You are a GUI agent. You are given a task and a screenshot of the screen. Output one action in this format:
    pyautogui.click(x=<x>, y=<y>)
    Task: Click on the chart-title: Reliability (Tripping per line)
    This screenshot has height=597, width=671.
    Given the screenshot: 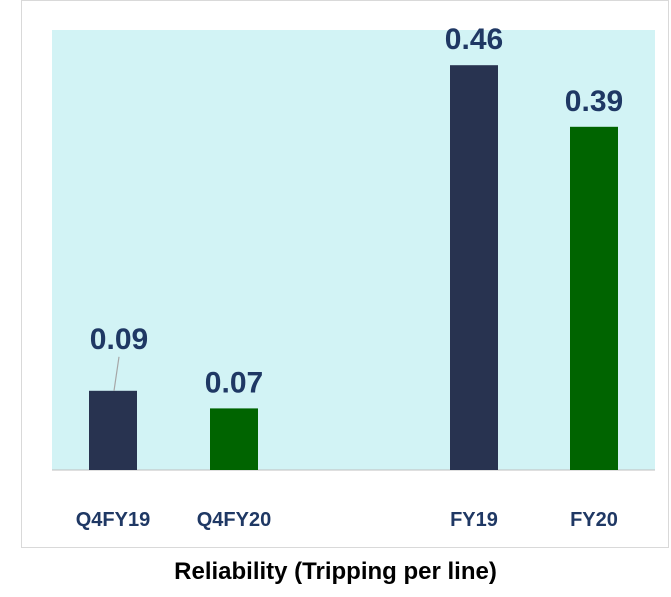 What is the action you would take?
    pyautogui.click(x=335, y=571)
    